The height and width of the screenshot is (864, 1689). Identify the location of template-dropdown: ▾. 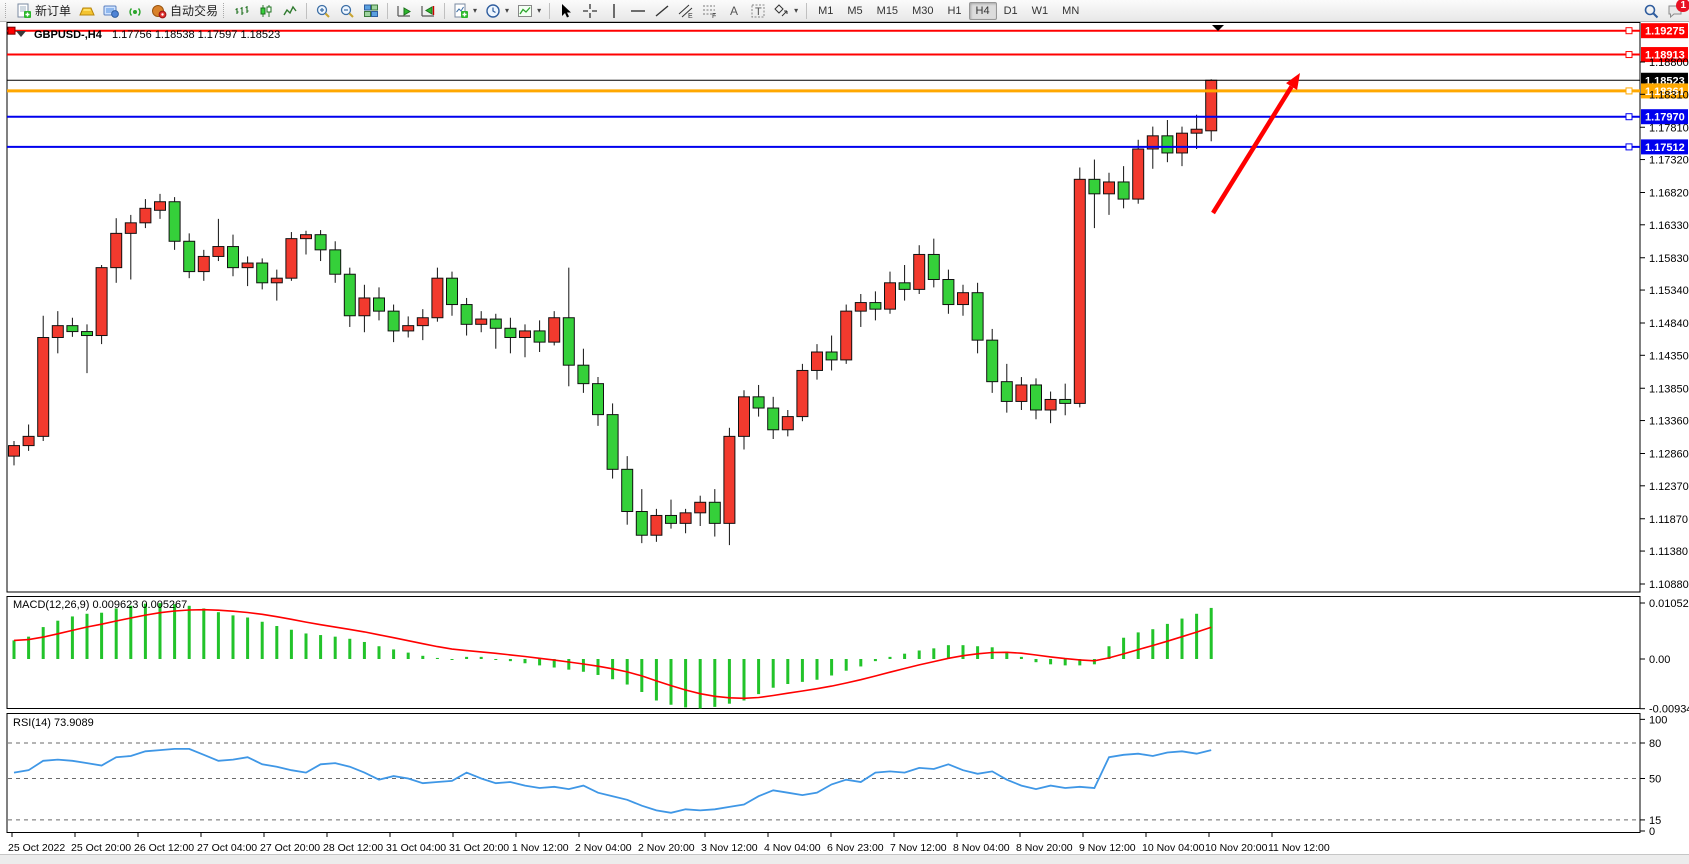
(529, 11).